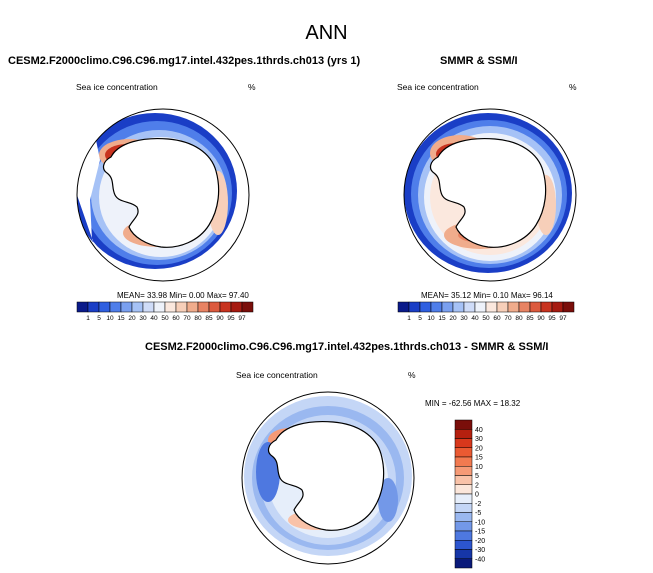 The height and width of the screenshot is (573, 653). Describe the element at coordinates (187, 318) in the screenshot. I see `colorbar-1-label: 70` at that location.